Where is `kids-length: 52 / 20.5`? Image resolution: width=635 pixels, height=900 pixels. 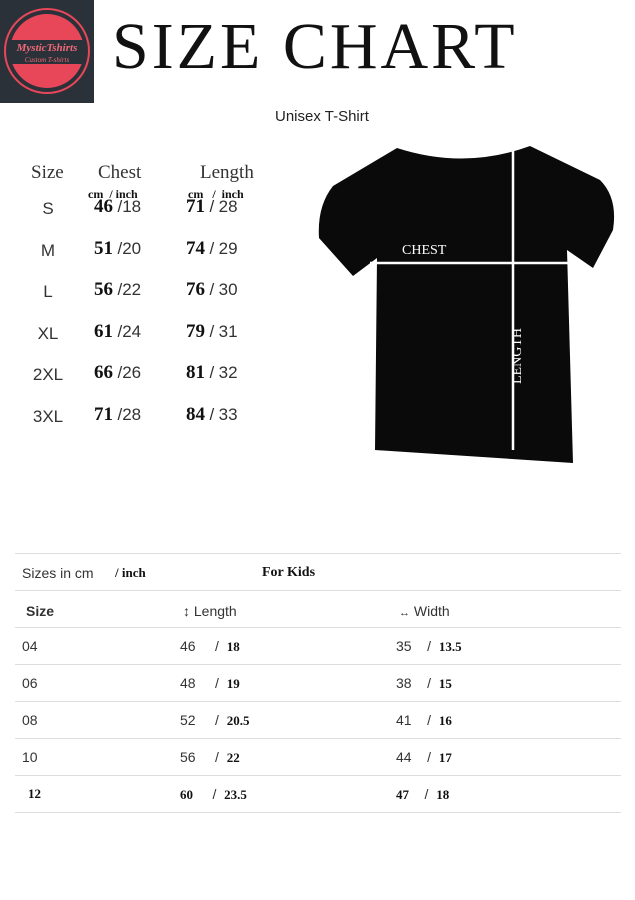 kids-length: 52 / 20.5 is located at coordinates (215, 720).